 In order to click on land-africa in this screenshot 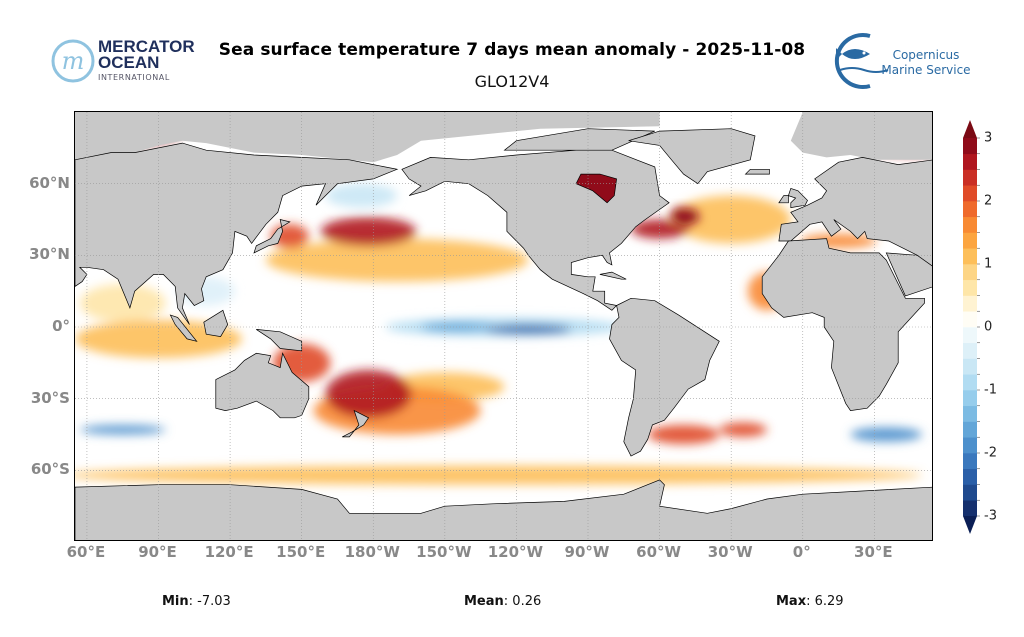, I will do `click(843, 324)`.